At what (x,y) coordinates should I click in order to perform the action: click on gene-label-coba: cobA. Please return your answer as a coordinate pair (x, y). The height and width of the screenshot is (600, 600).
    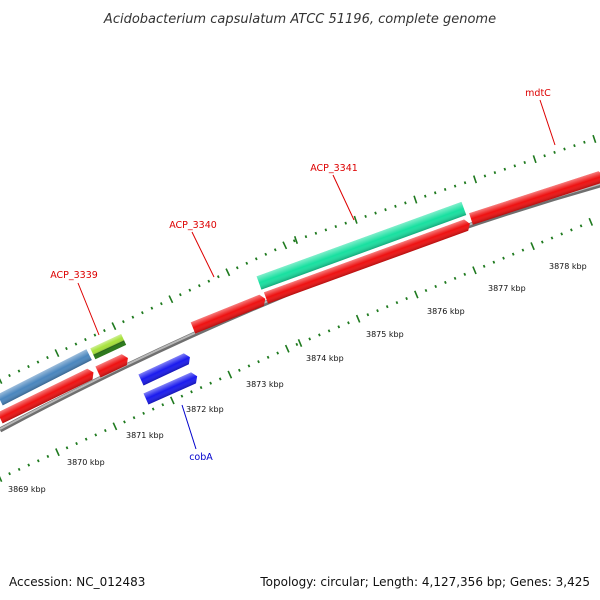
    Looking at the image, I should click on (201, 457).